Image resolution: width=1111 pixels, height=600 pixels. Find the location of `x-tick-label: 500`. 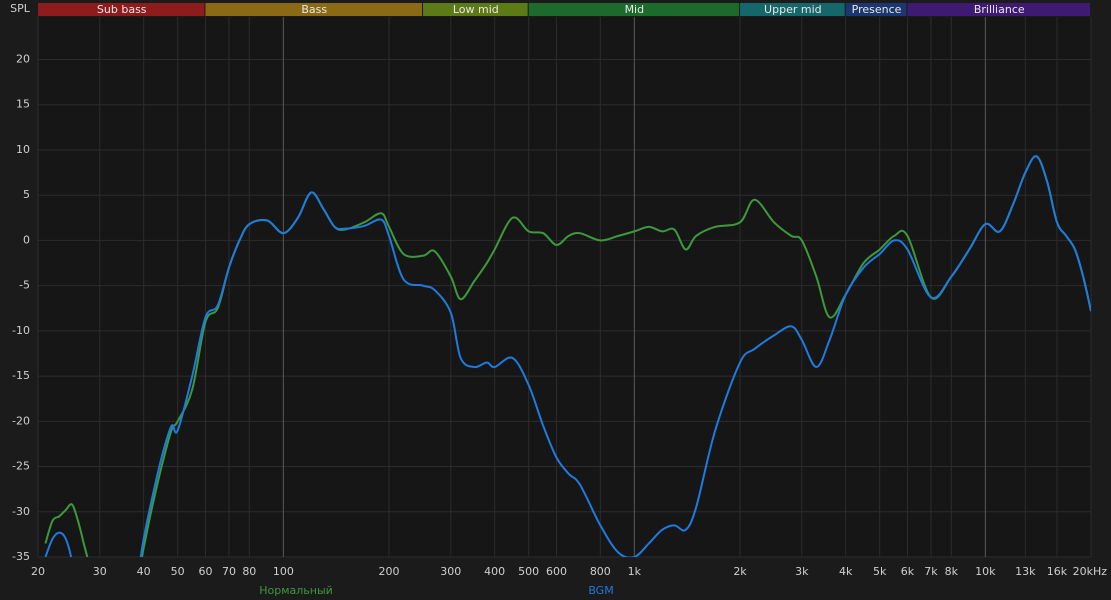

x-tick-label: 500 is located at coordinates (528, 571).